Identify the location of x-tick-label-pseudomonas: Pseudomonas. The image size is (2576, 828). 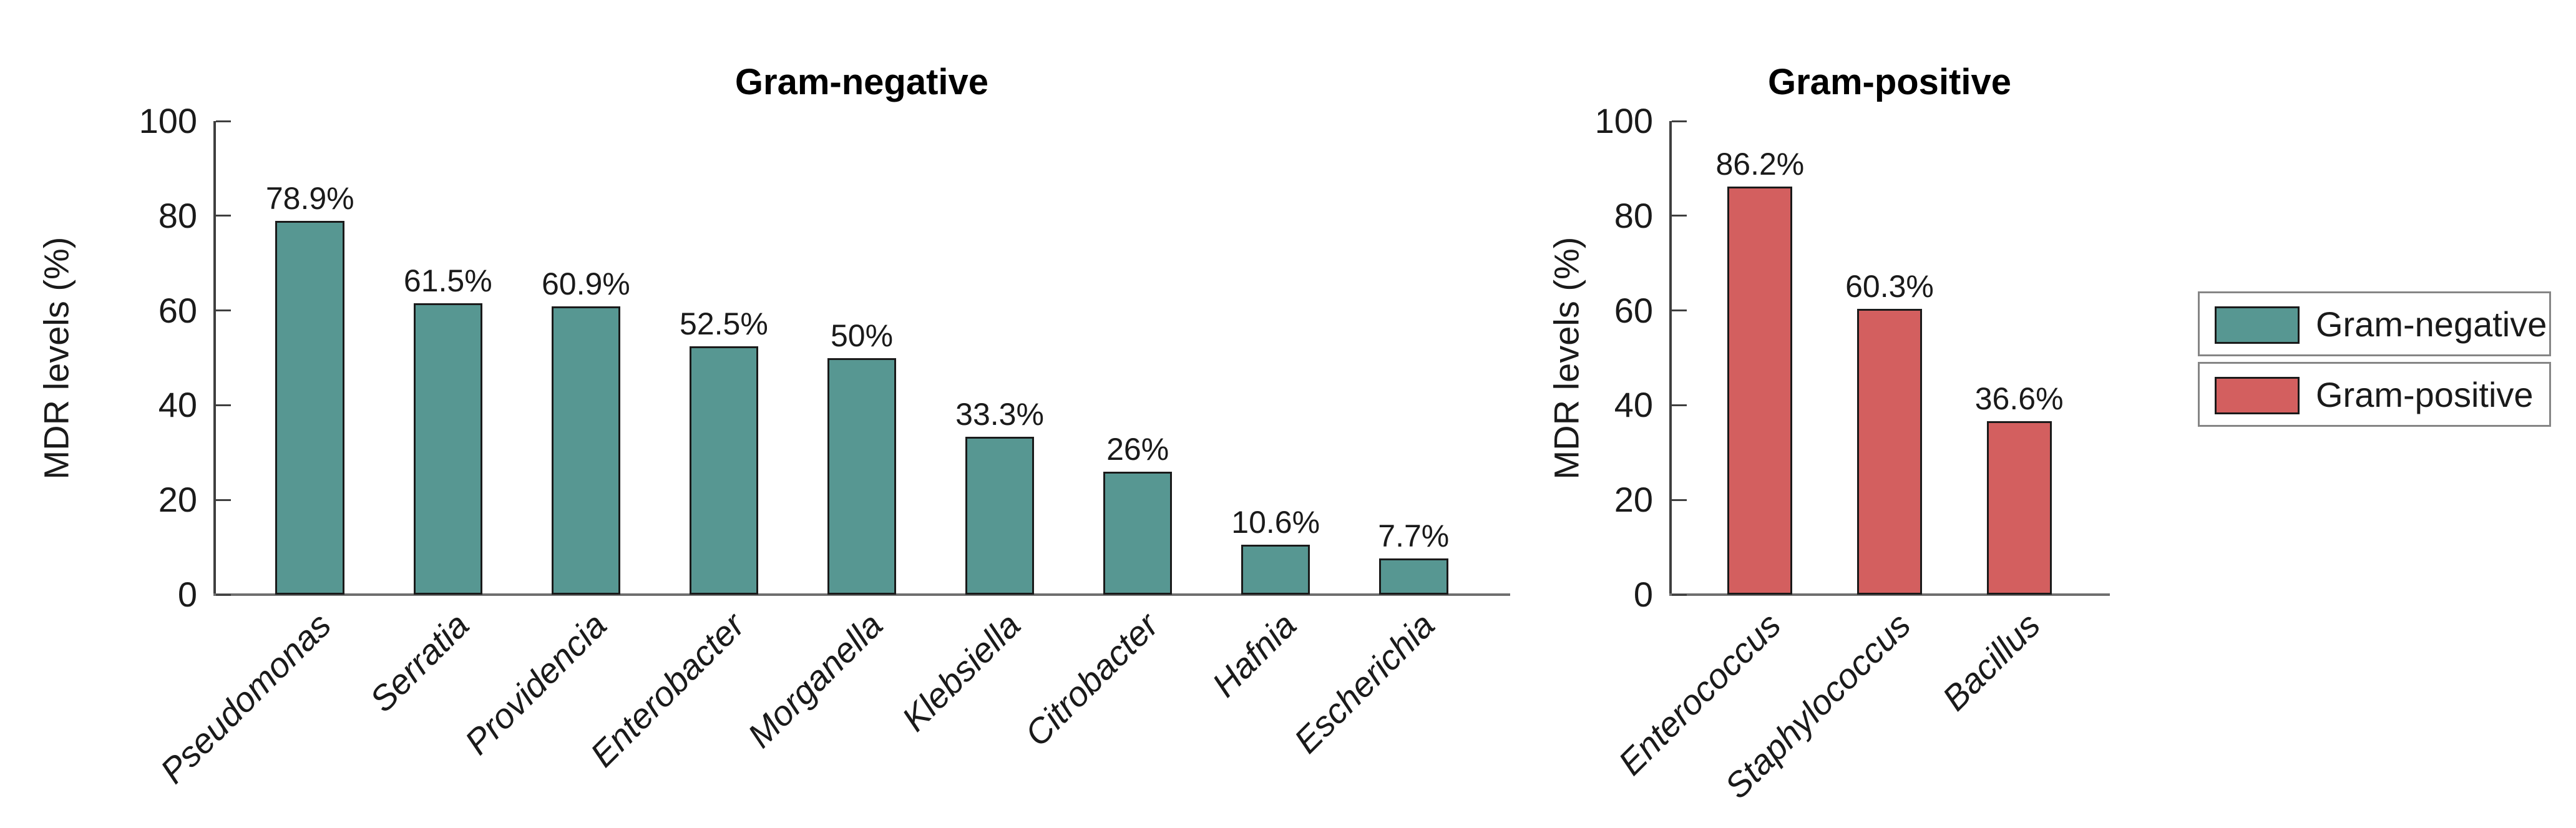
(245, 698).